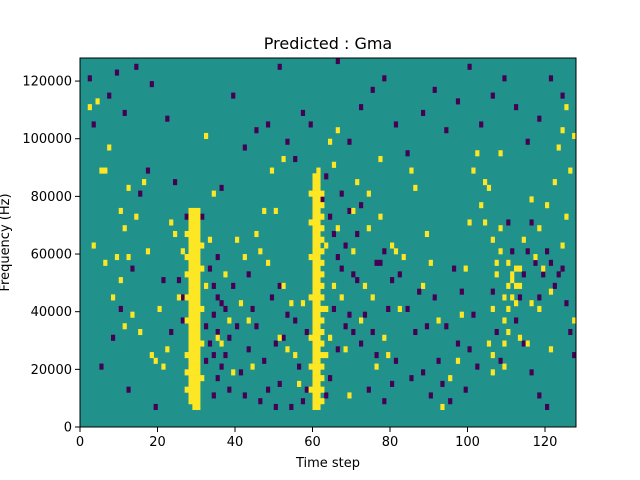 The image size is (640, 480). I want to click on x-tick-label: 20, so click(157, 442).